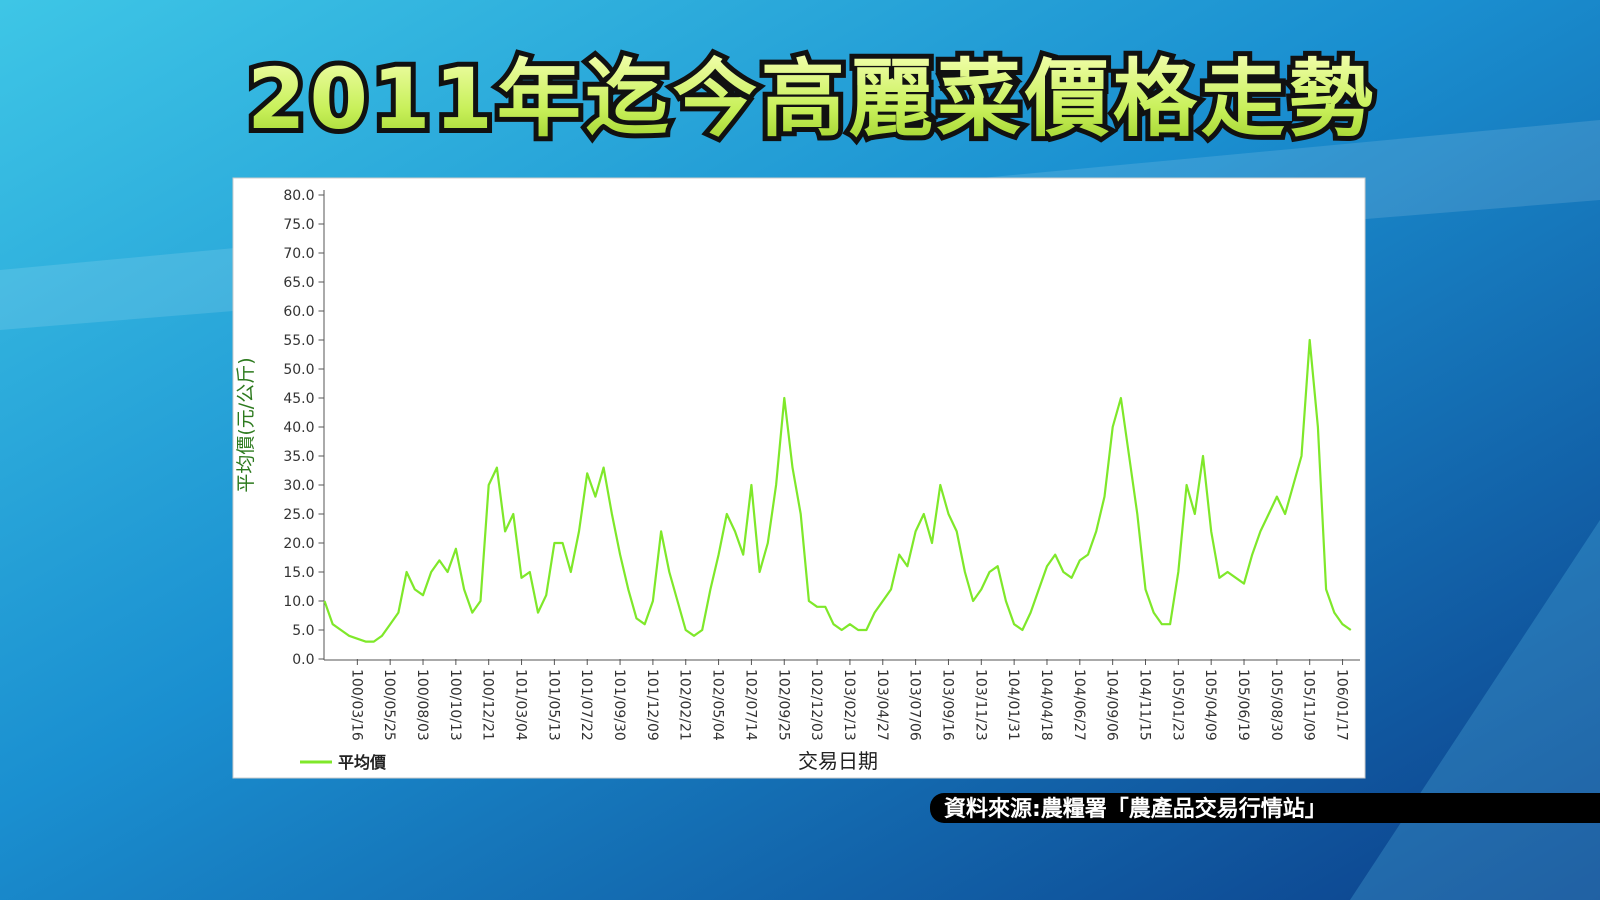 This screenshot has width=1600, height=904. Describe the element at coordinates (1210, 705) in the screenshot. I see `x-tick-label: 105/04/09` at that location.